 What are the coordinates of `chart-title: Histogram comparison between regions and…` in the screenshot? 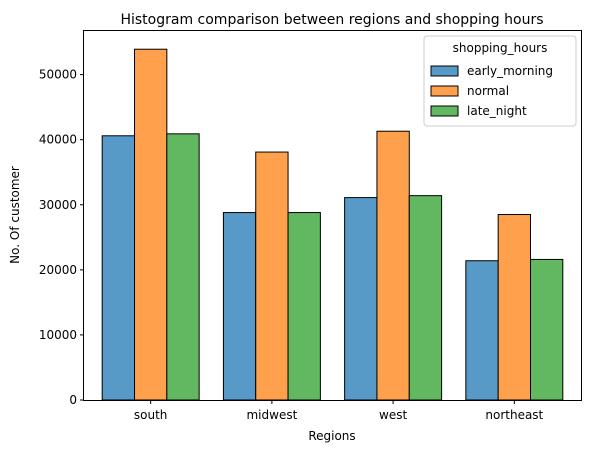 It's located at (331, 20).